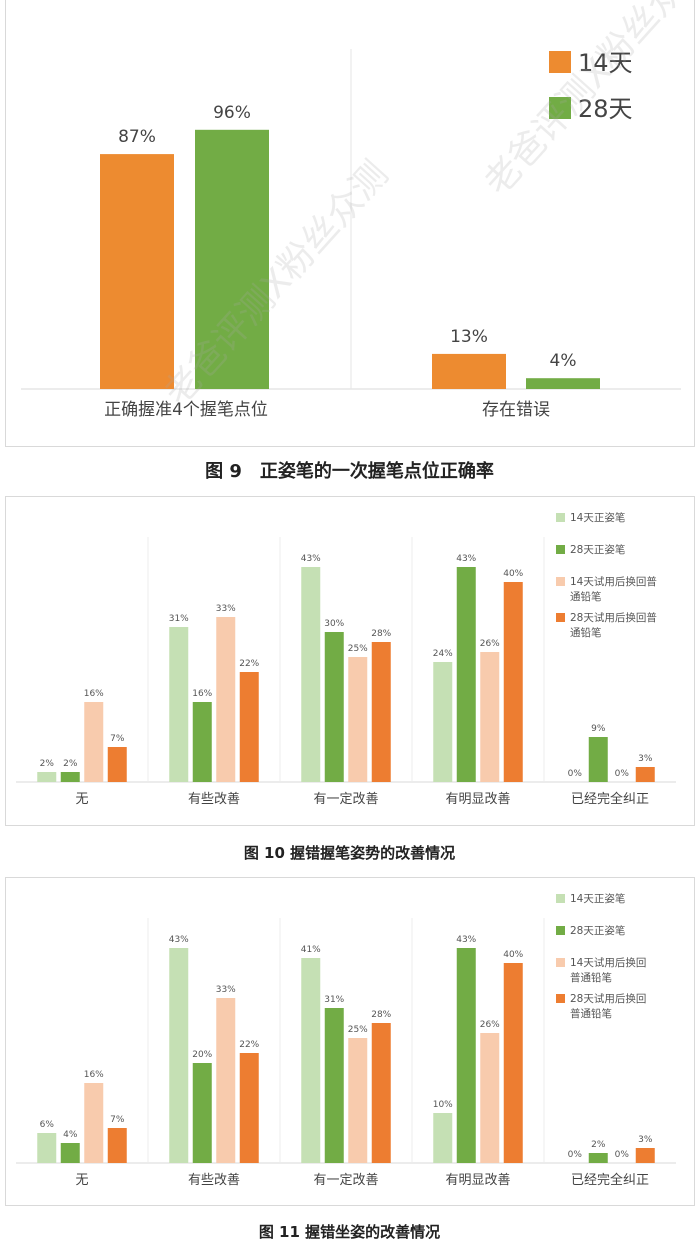 The width and height of the screenshot is (699, 1253). What do you see at coordinates (137, 137) in the screenshot?
I see `data-label: 87%` at bounding box center [137, 137].